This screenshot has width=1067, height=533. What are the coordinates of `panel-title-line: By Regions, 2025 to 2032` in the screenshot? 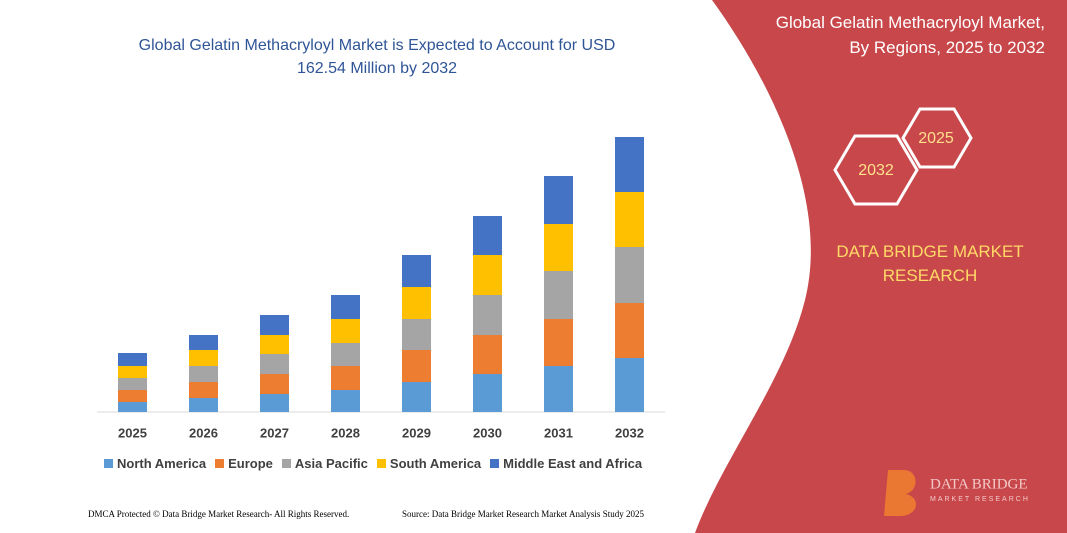 It's located at (947, 47).